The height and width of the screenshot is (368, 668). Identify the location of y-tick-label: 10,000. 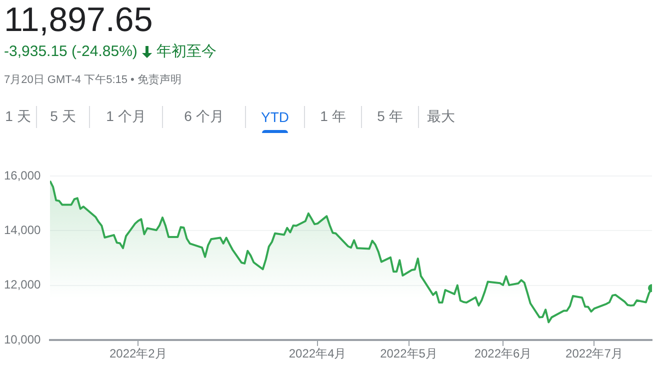
(23, 339).